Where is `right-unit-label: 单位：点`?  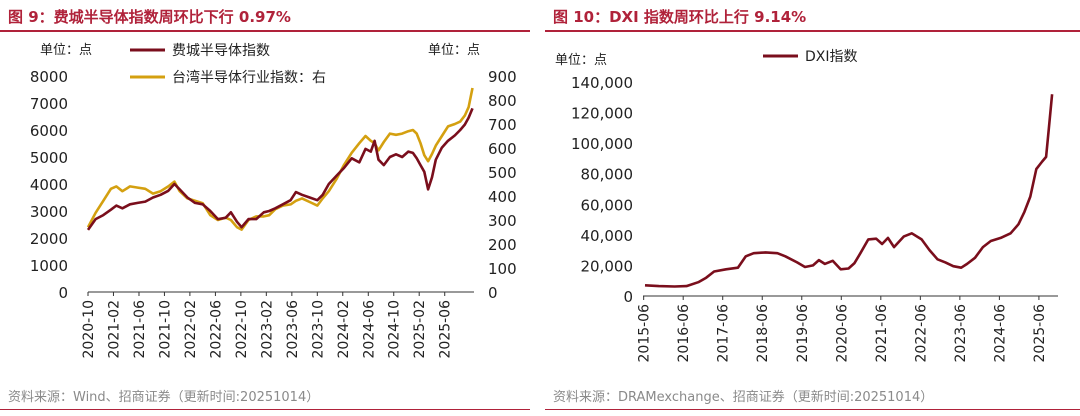
right-unit-label: 单位：点 is located at coordinates (454, 50).